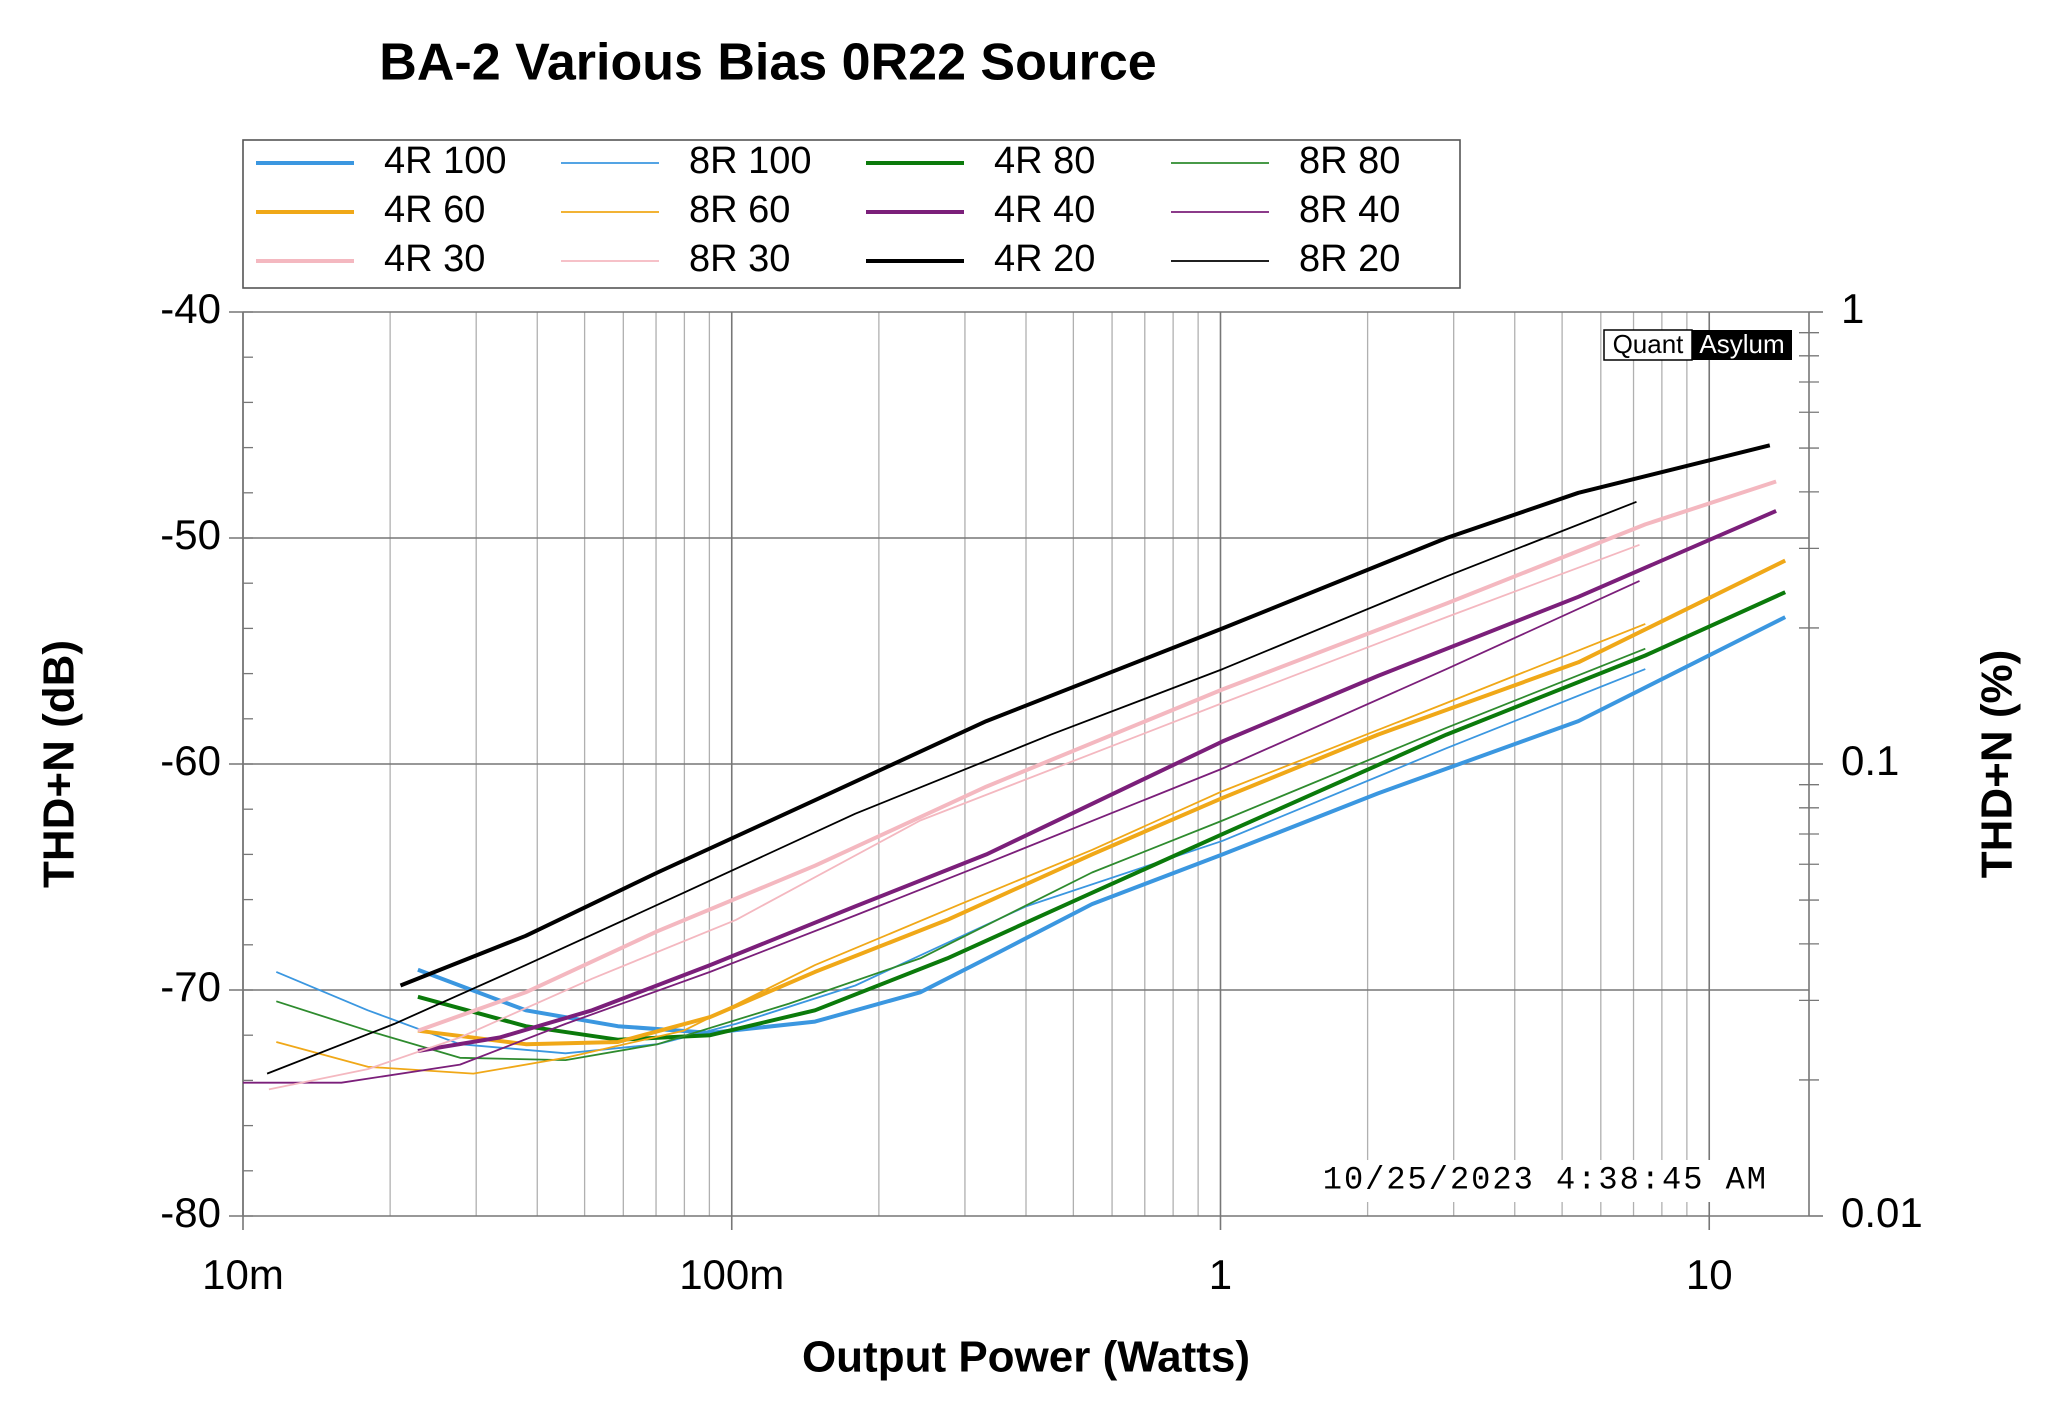 Image resolution: width=2048 pixels, height=1423 pixels. I want to click on y-tick-label: -60, so click(190, 760).